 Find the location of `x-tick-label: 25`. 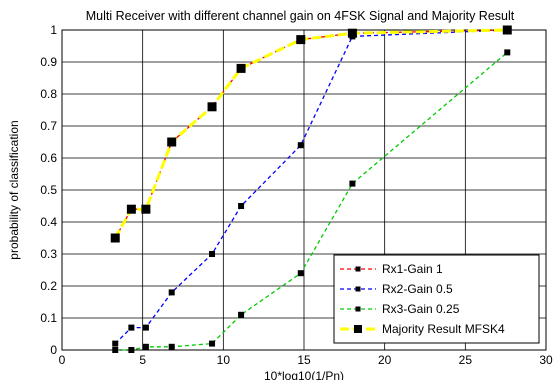

x-tick-label: 25 is located at coordinates (466, 360).